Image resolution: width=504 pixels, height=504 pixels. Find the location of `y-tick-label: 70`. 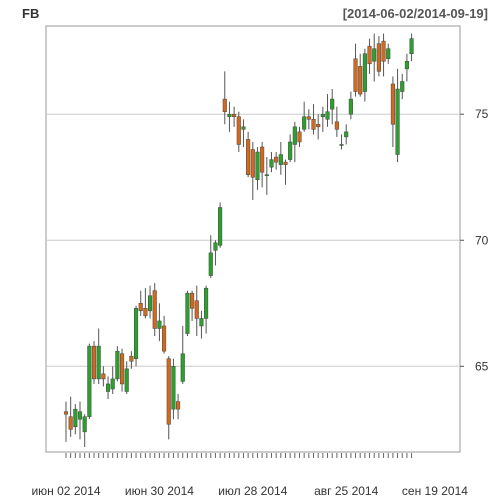

y-tick-label: 70 is located at coordinates (482, 240).